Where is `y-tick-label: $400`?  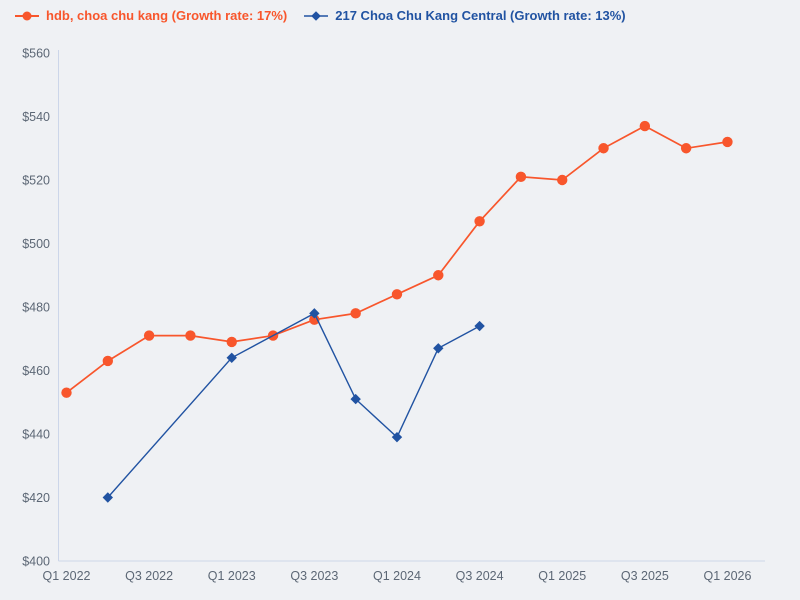 y-tick-label: $400 is located at coordinates (36, 562).